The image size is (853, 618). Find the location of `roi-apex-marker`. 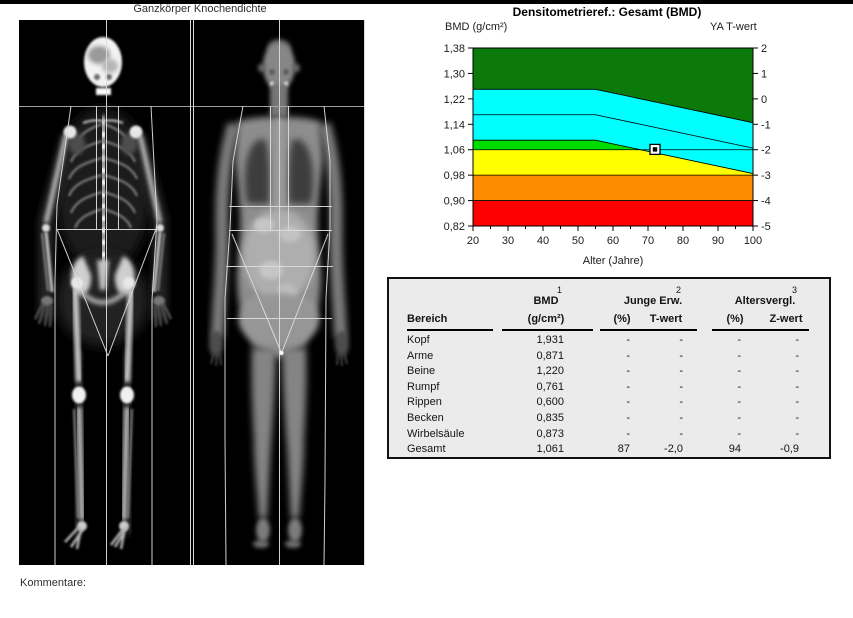

roi-apex-marker is located at coordinates (281, 353).